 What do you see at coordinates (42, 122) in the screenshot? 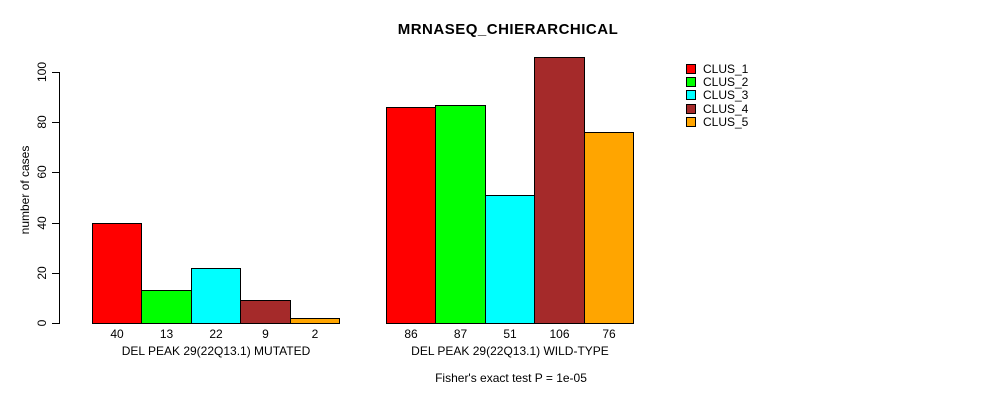
I see `y-axis-tick-label: 80` at bounding box center [42, 122].